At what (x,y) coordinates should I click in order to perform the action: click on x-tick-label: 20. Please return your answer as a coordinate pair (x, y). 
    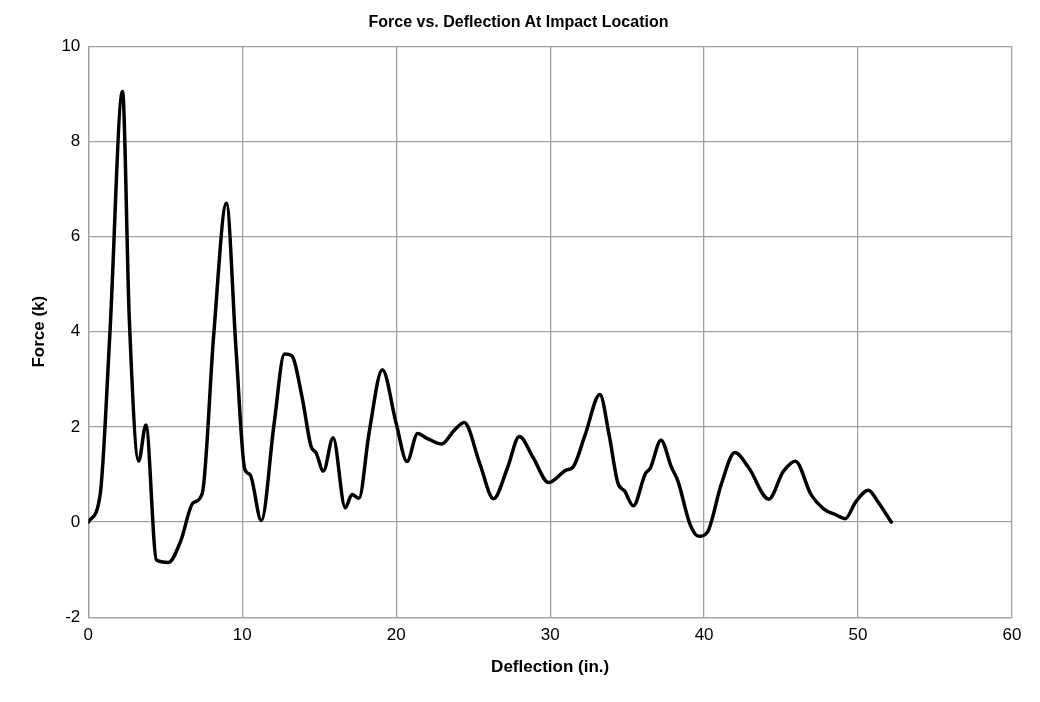
    Looking at the image, I should click on (396, 635).